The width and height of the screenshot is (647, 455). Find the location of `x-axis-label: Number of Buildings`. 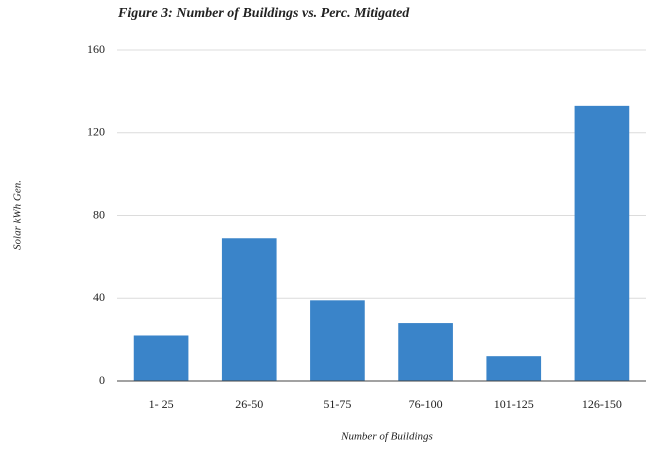

x-axis-label: Number of Buildings is located at coordinates (386, 437).